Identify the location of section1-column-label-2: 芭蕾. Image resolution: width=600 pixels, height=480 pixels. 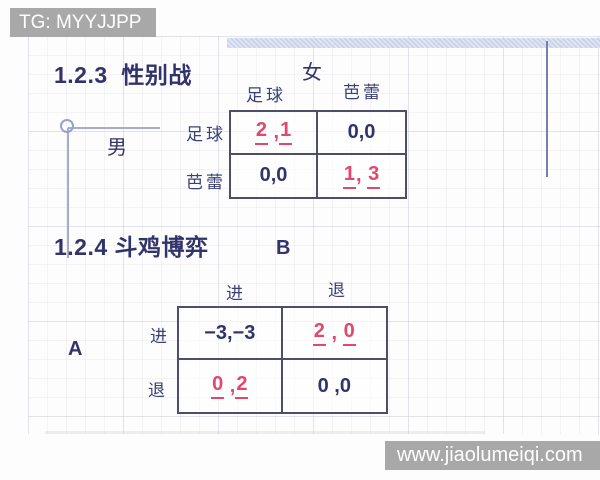
(363, 92).